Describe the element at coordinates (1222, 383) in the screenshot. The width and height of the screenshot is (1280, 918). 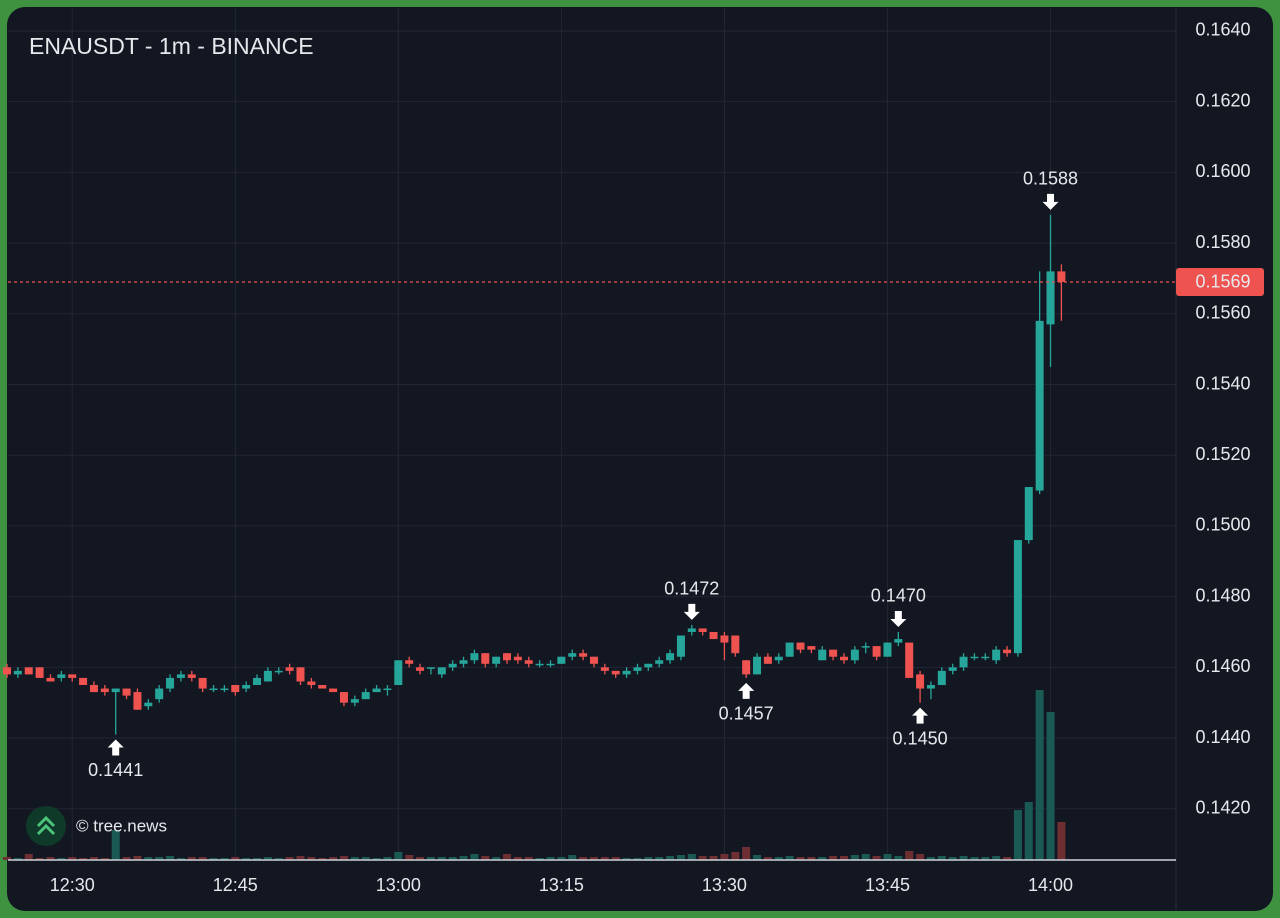
I see `y-tick-label: 0.1540` at that location.